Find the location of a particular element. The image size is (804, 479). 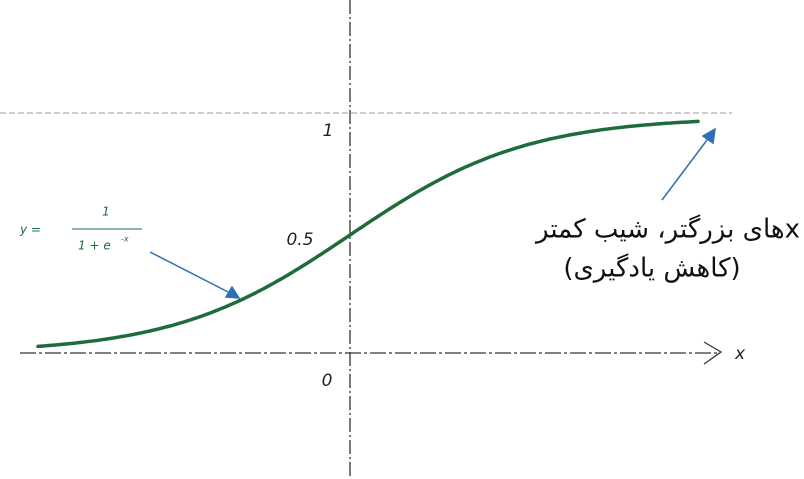

annotation-arrow is located at coordinates (686, 168).